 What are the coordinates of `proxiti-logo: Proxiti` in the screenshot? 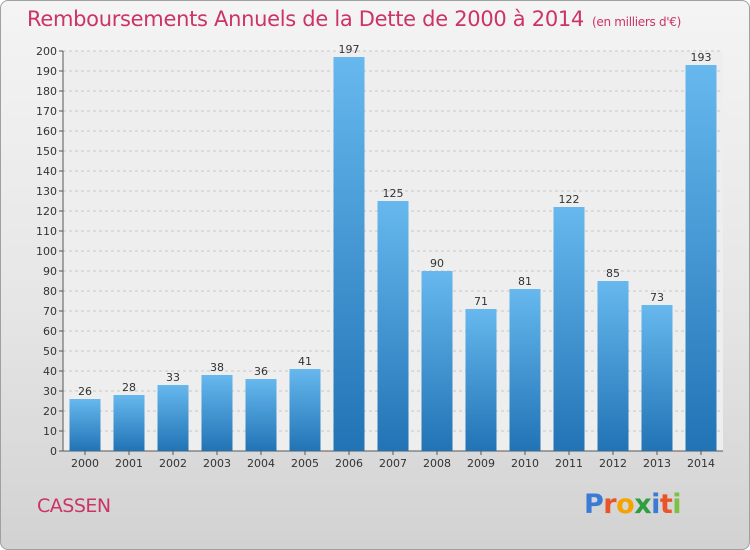 It's located at (633, 504).